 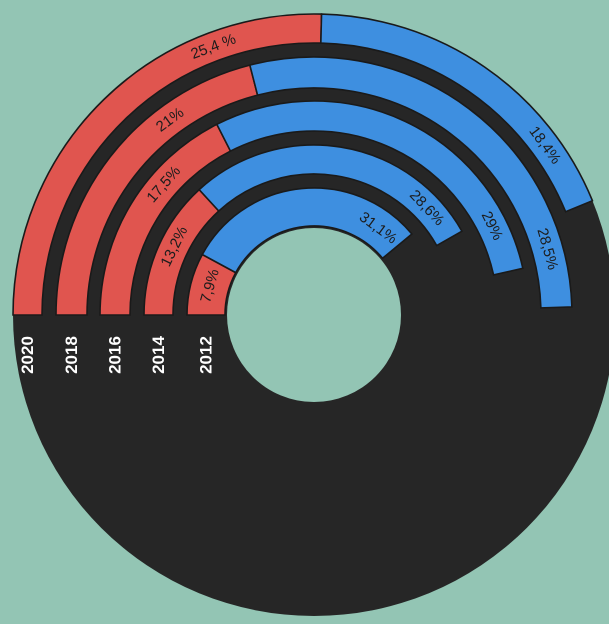 I want to click on bar-blue-2016, so click(x=369, y=188).